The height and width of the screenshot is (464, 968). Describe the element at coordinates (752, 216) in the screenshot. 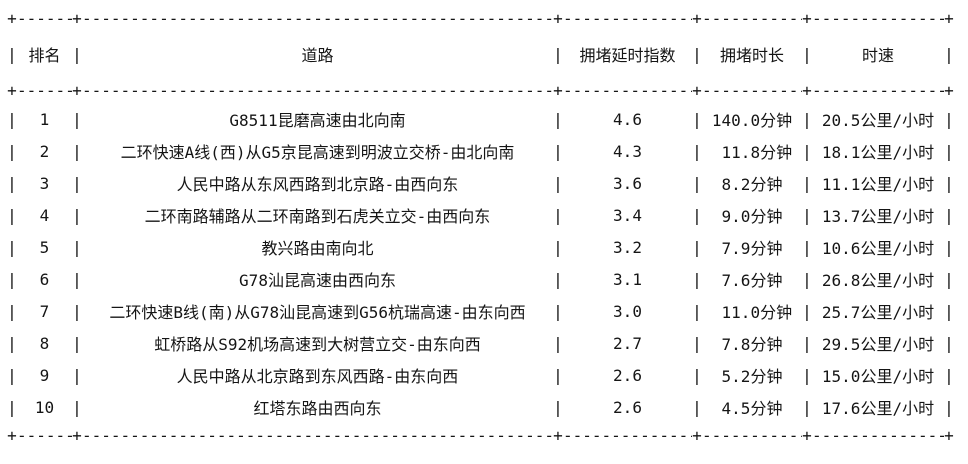

I see `cell-duration: 9.0分钟` at that location.